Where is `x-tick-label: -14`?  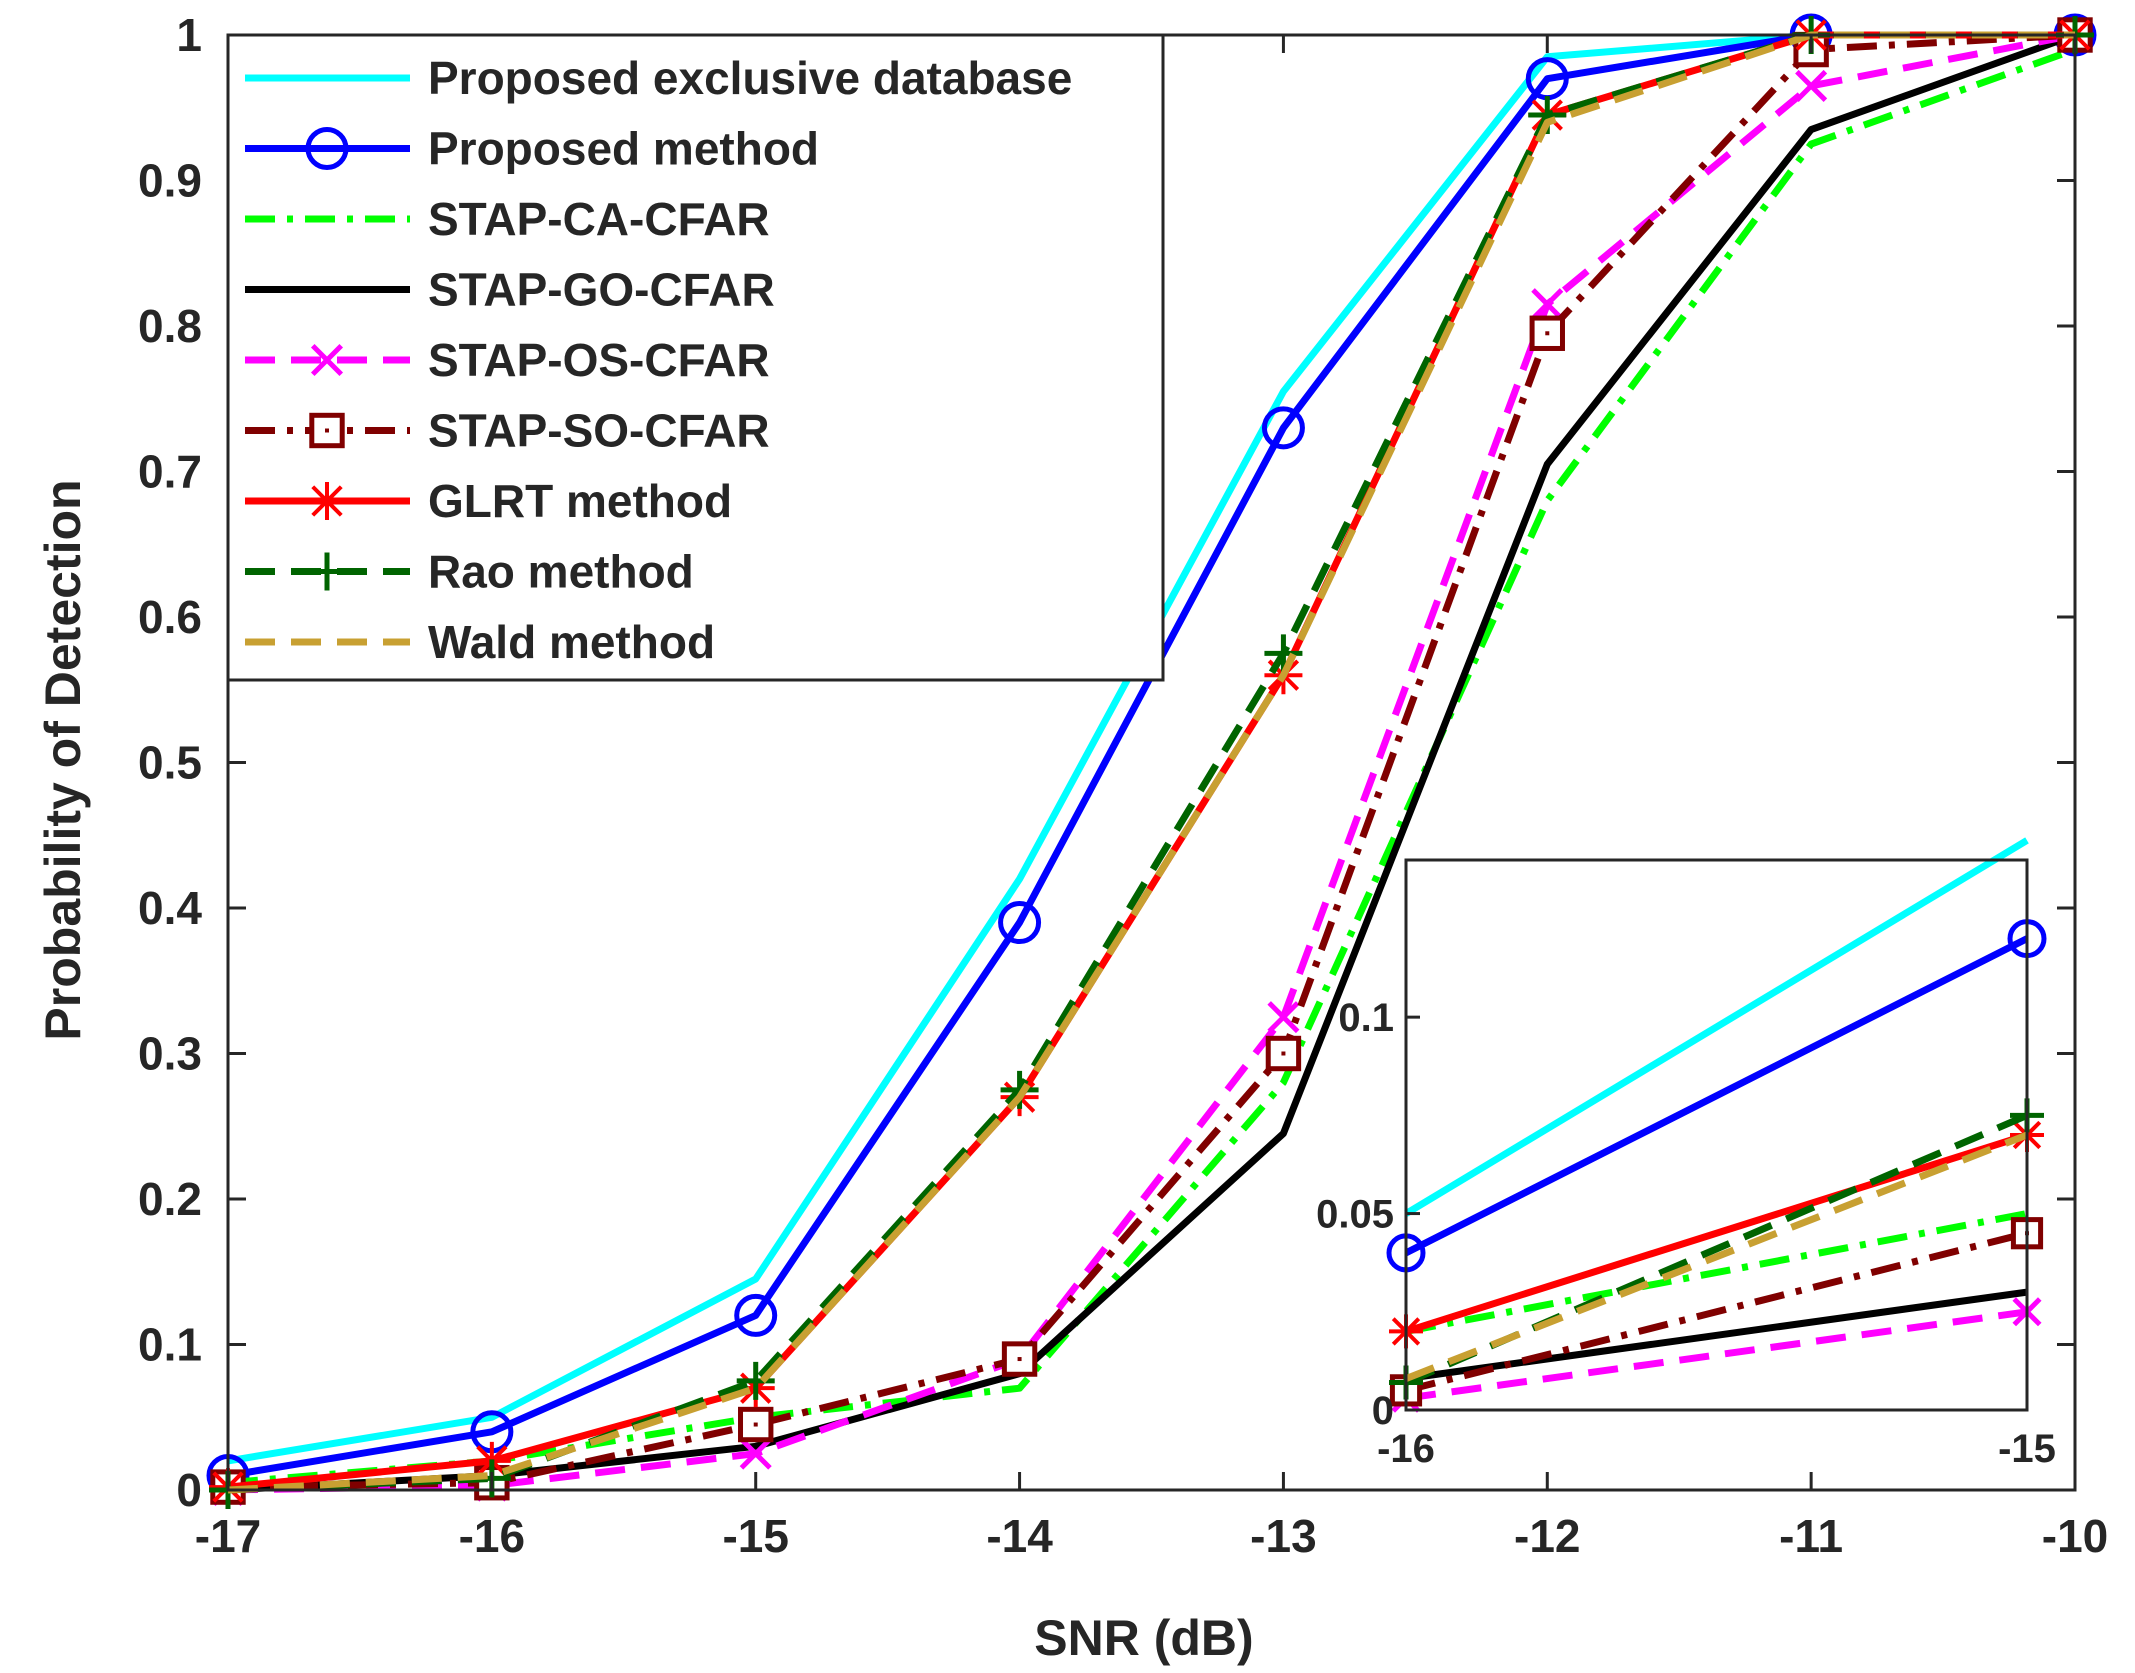
x-tick-label: -14 is located at coordinates (1019, 1536).